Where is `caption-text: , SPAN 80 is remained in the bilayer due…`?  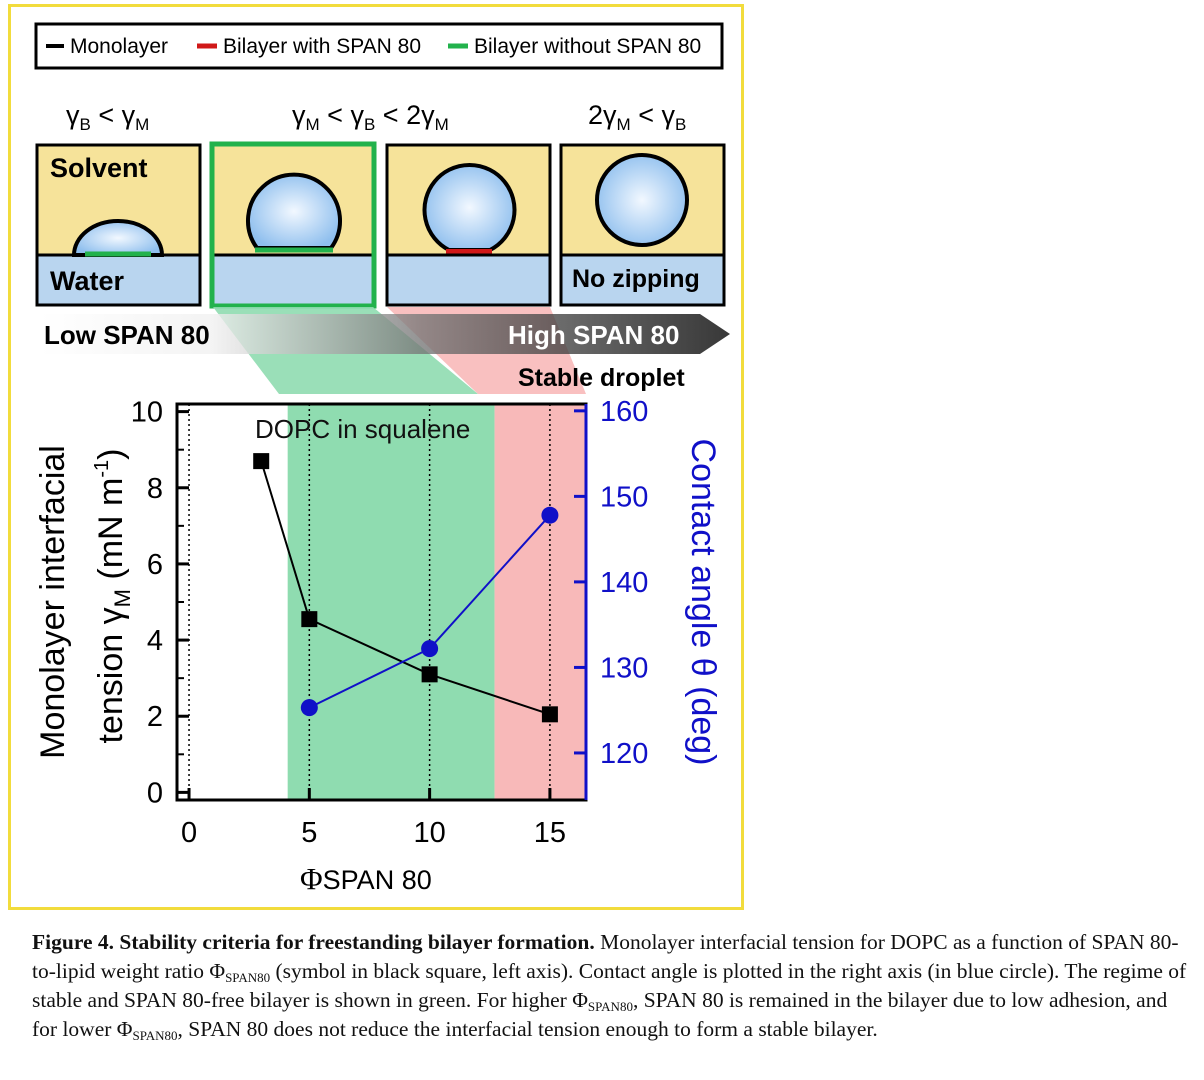 caption-text: , SPAN 80 is remained in the bilayer due… is located at coordinates (600, 1014).